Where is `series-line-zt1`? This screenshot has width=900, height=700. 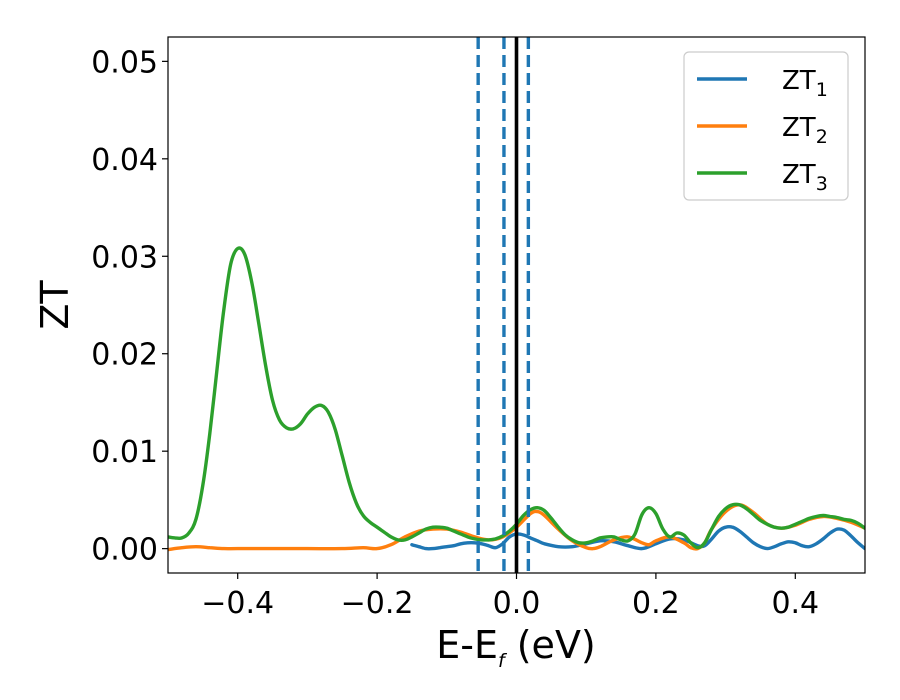
series-line-zt1 is located at coordinates (637, 537).